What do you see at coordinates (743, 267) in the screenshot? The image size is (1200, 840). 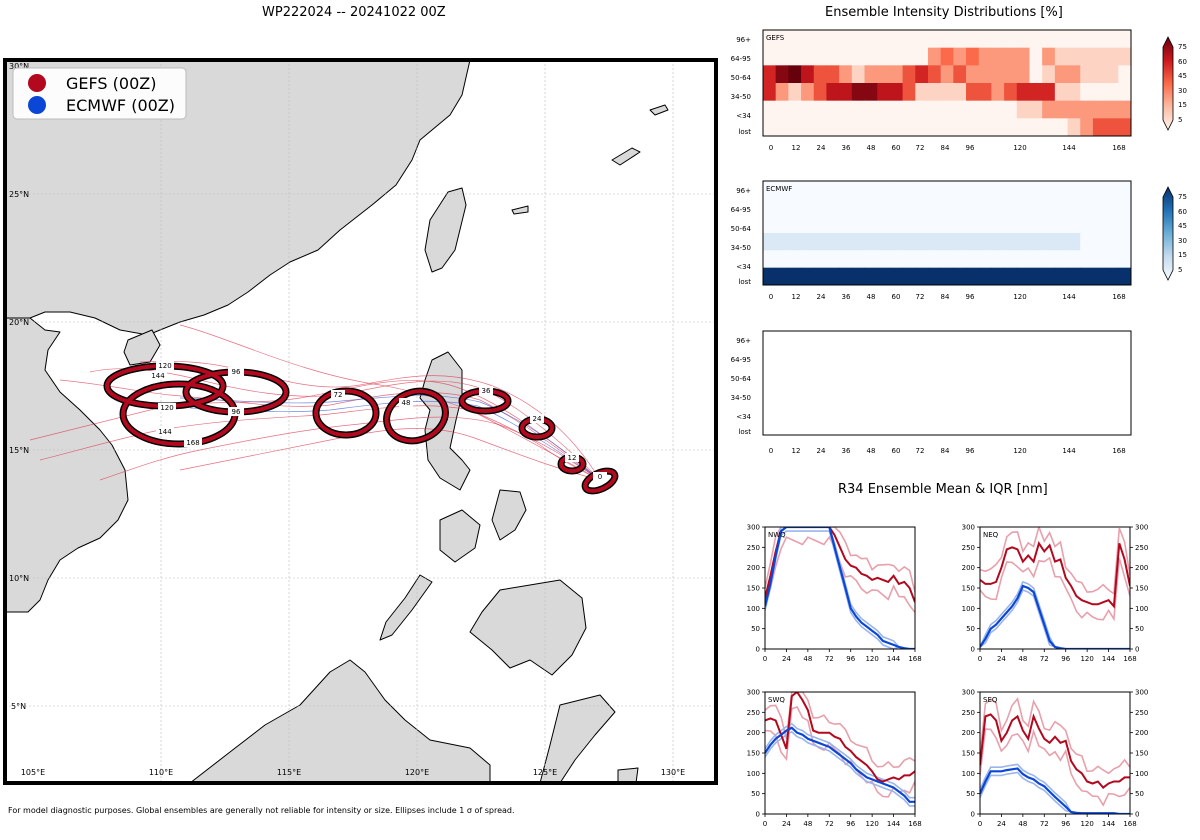 I see `svg-text: <34` at bounding box center [743, 267].